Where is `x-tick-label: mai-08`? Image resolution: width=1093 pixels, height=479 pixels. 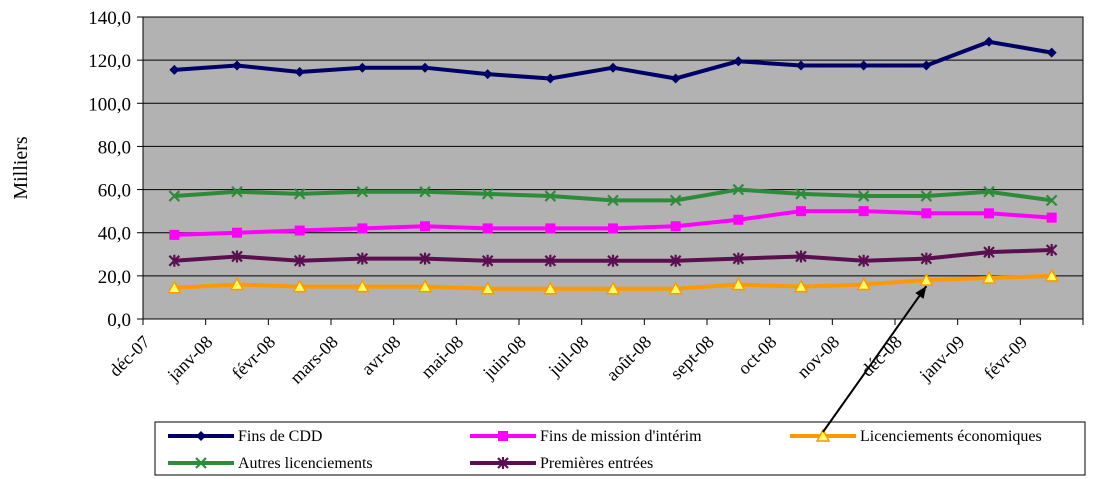
x-tick-label: mai-08 is located at coordinates (442, 357).